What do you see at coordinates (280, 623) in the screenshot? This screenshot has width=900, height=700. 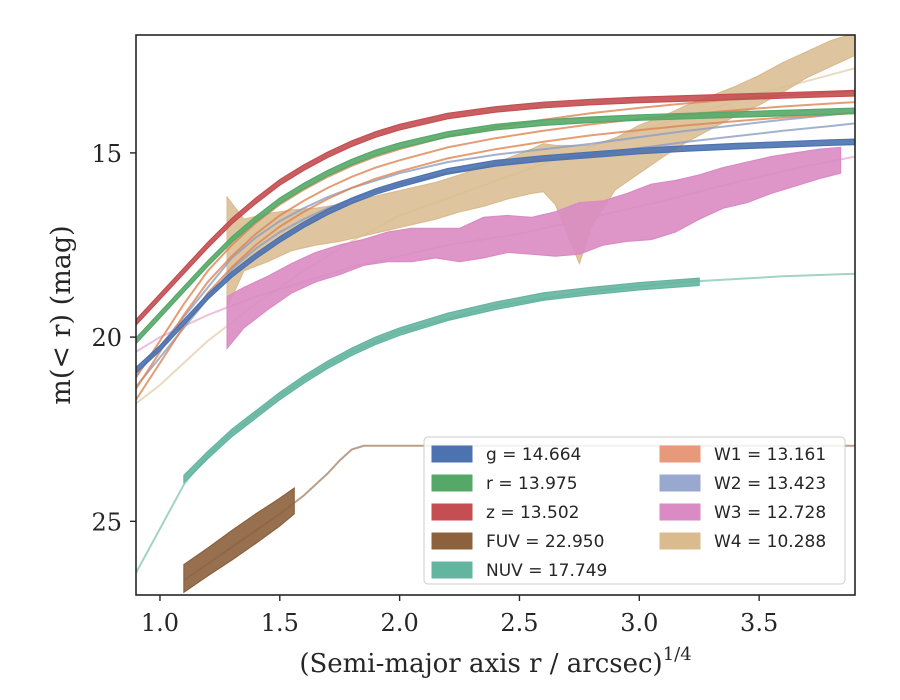 I see `x-tick-label: 1.5` at bounding box center [280, 623].